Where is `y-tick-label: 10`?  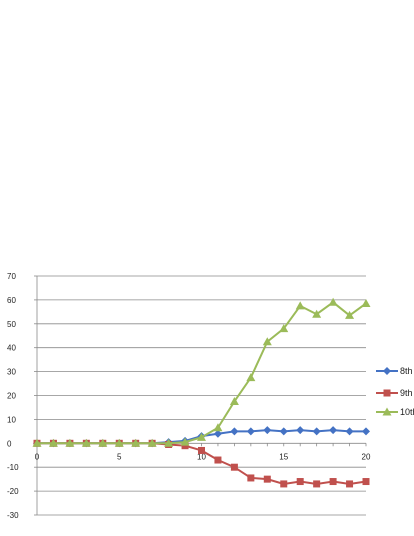 y-tick-label: 10 is located at coordinates (11, 419).